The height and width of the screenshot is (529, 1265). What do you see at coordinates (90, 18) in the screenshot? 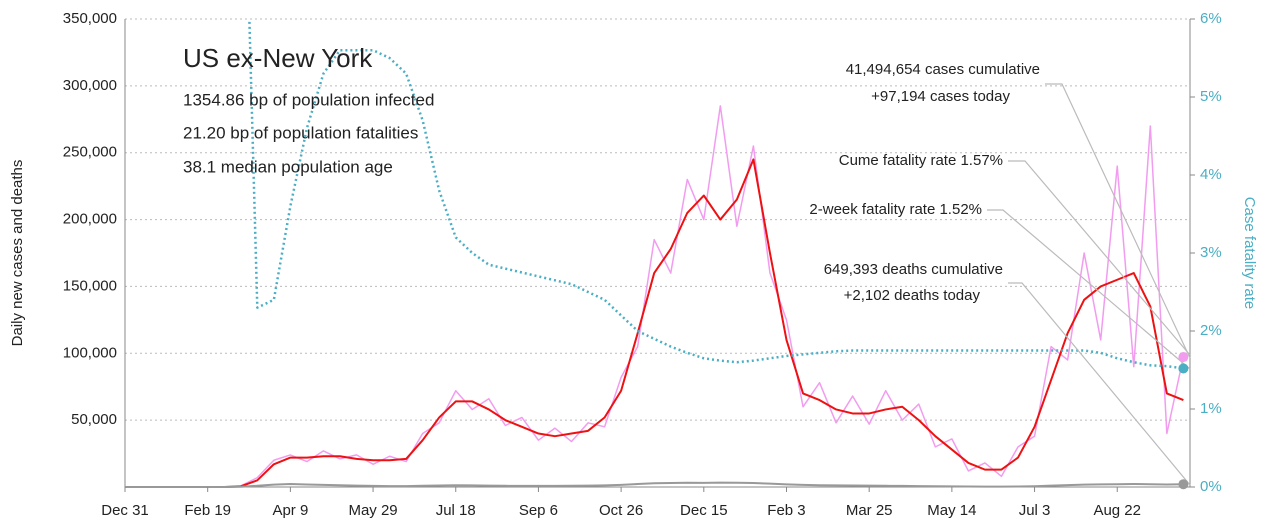
I see `y-tick-label: 350,000` at bounding box center [90, 18].